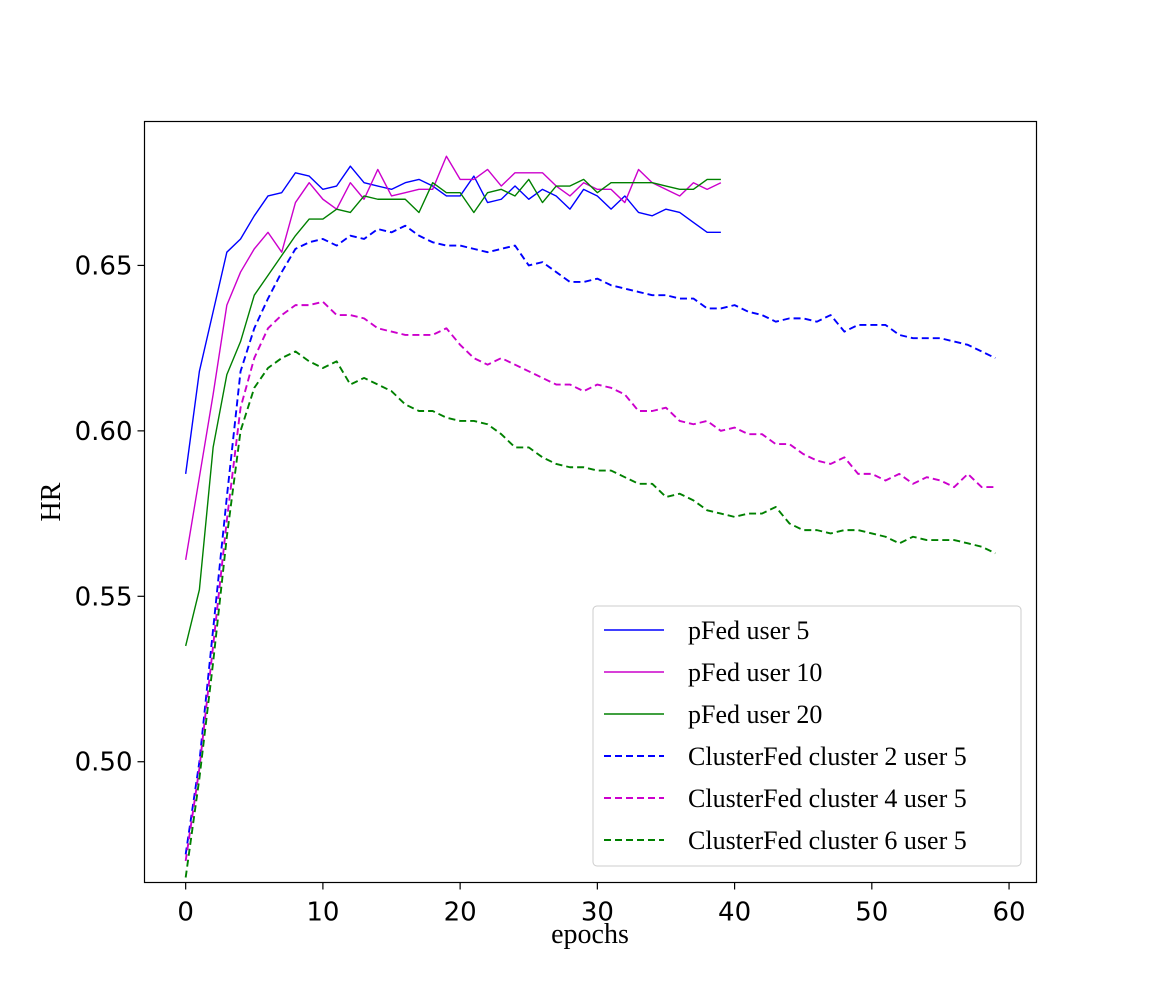  Describe the element at coordinates (185, 913) in the screenshot. I see `x-tick-label: 0` at that location.